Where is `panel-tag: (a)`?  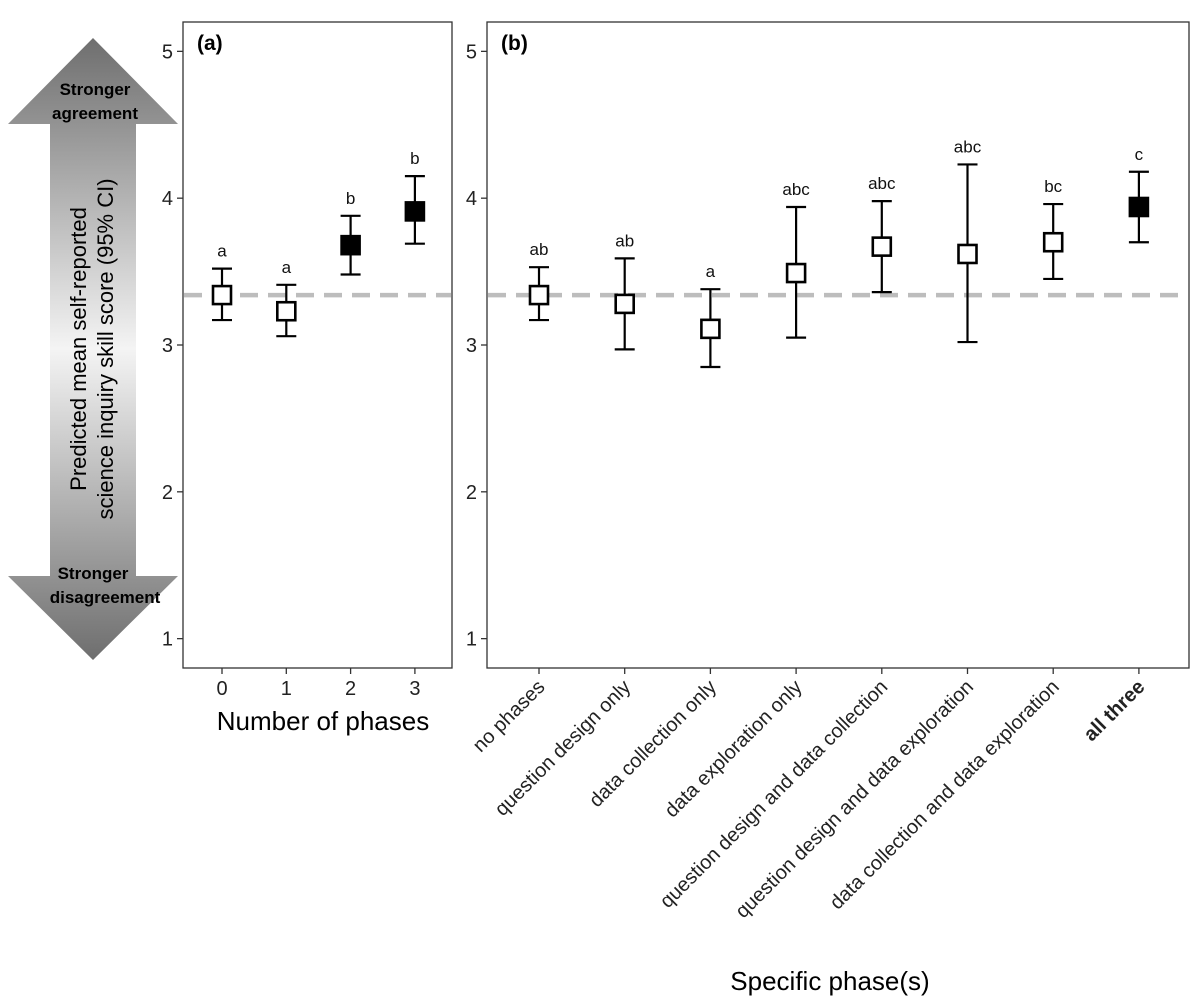 panel-tag: (a) is located at coordinates (210, 43).